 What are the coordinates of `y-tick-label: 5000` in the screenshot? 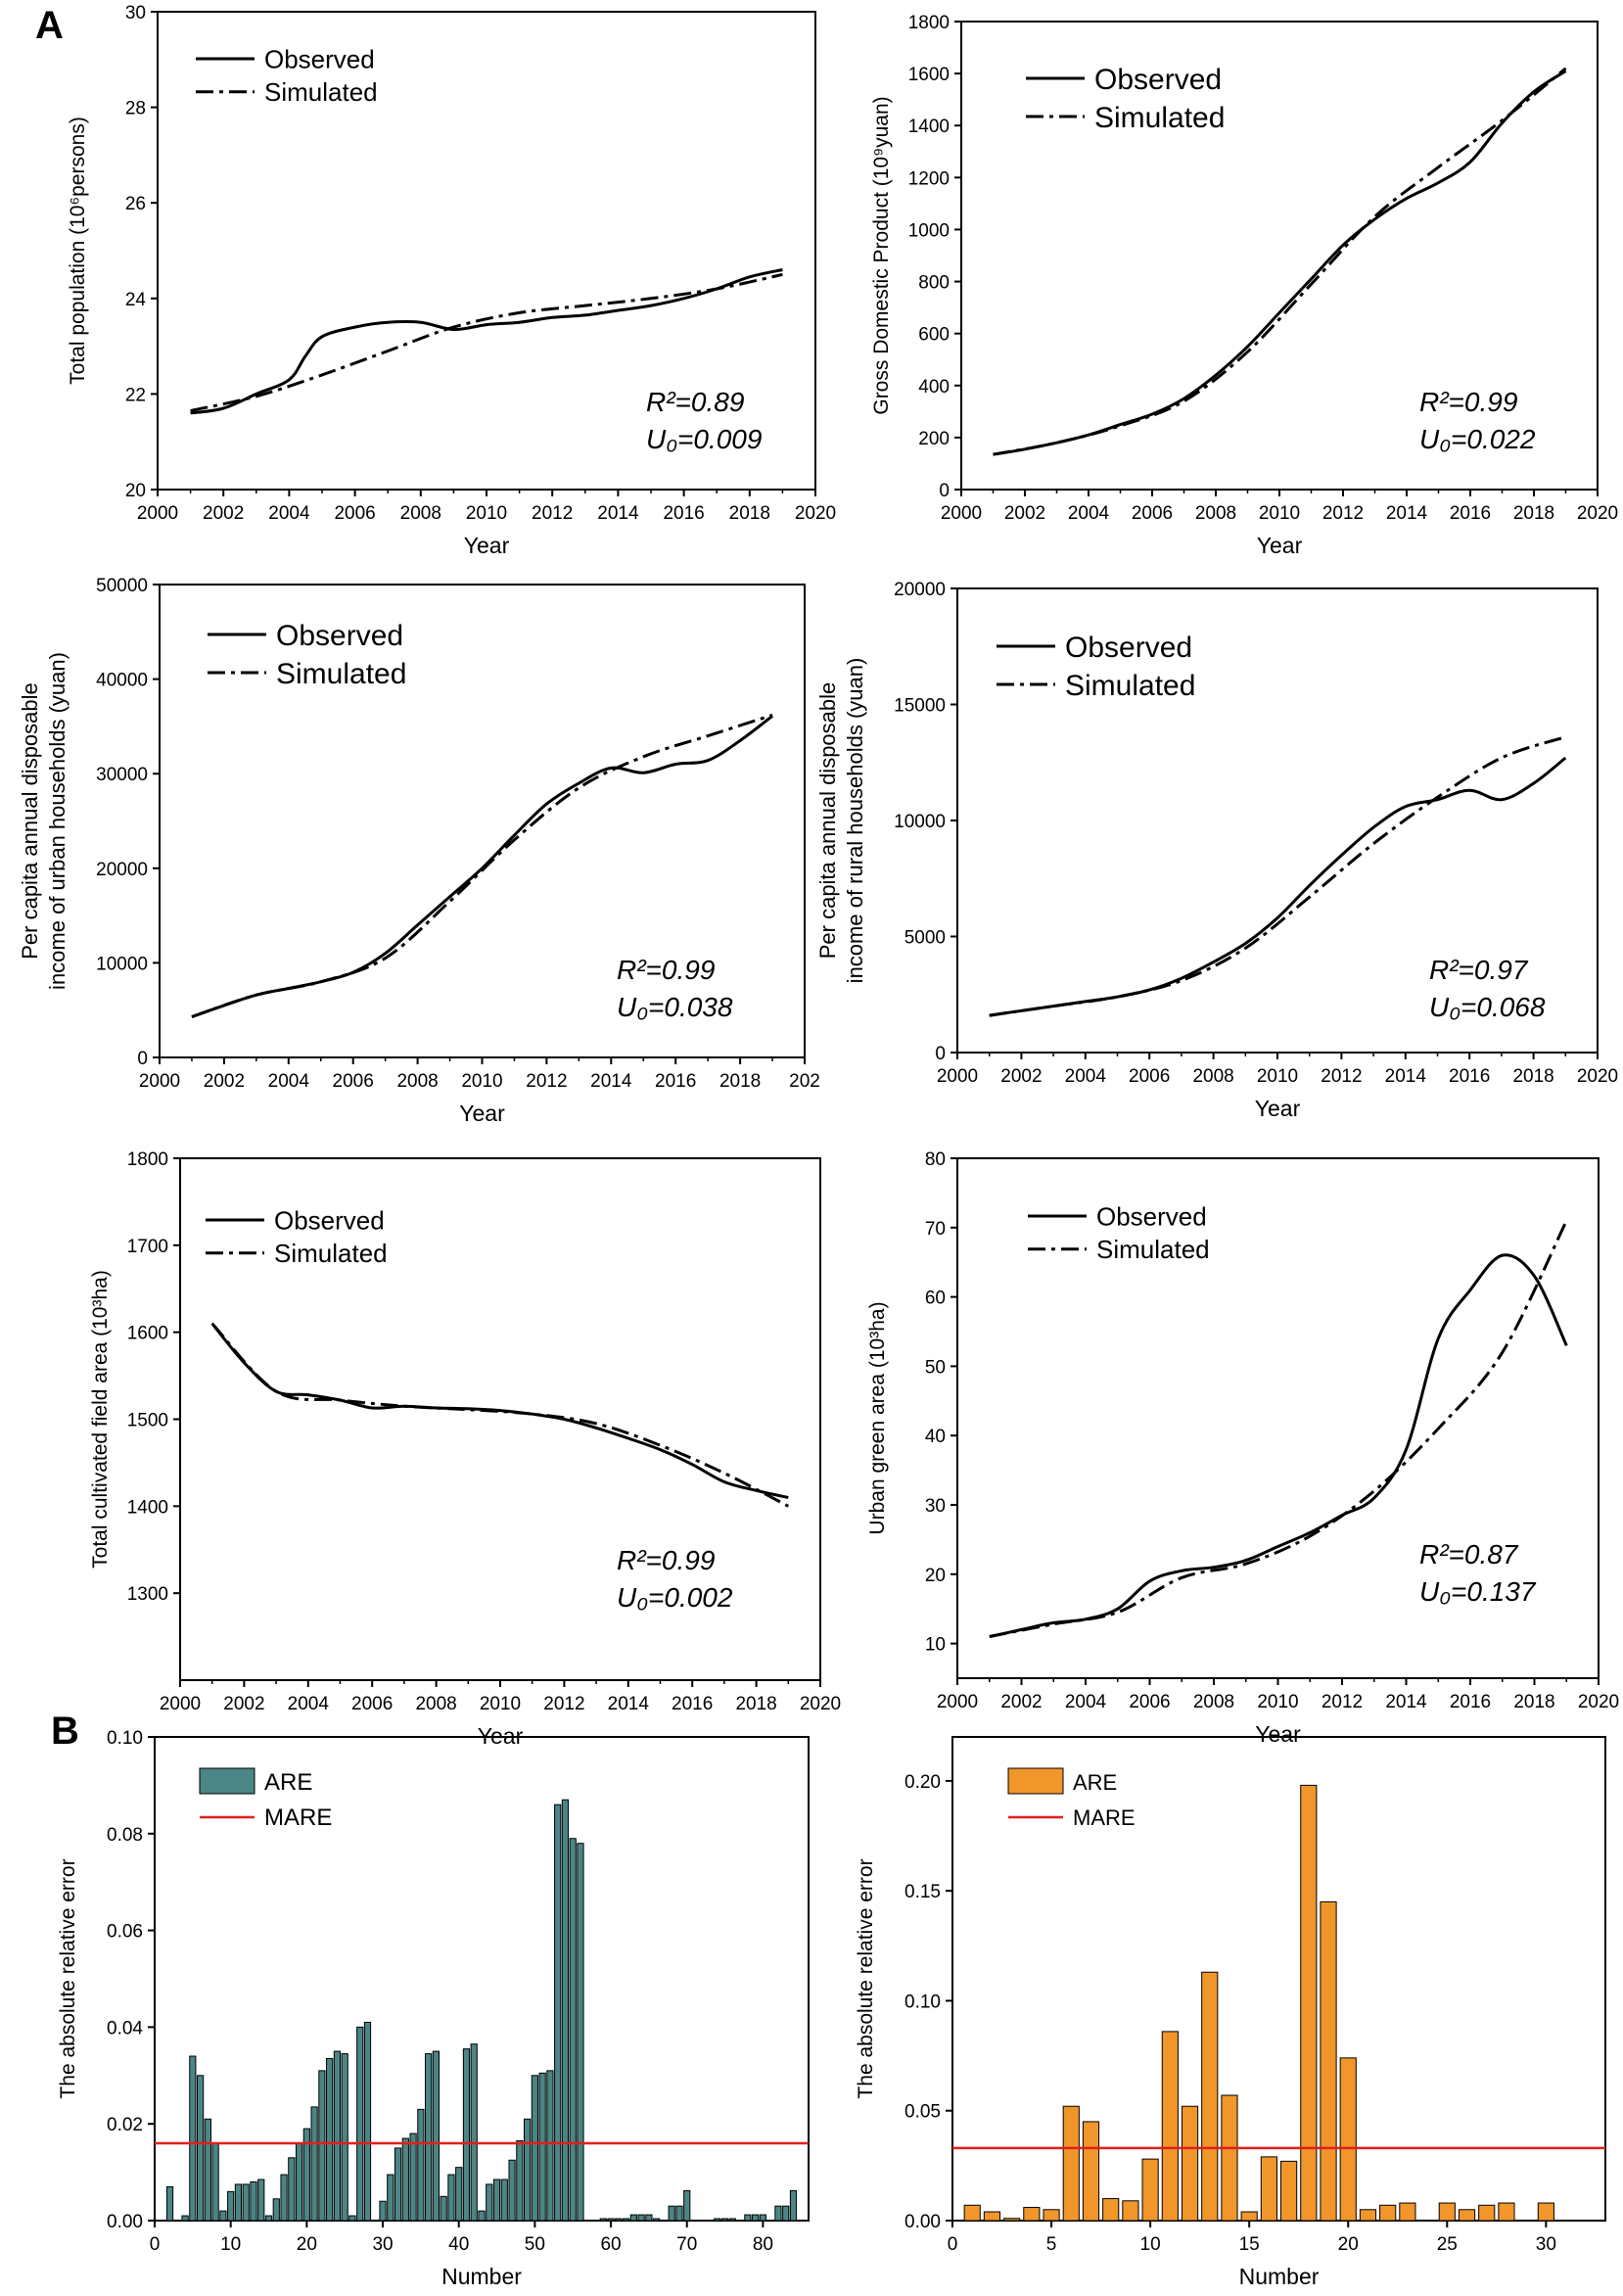 It's located at (925, 938).